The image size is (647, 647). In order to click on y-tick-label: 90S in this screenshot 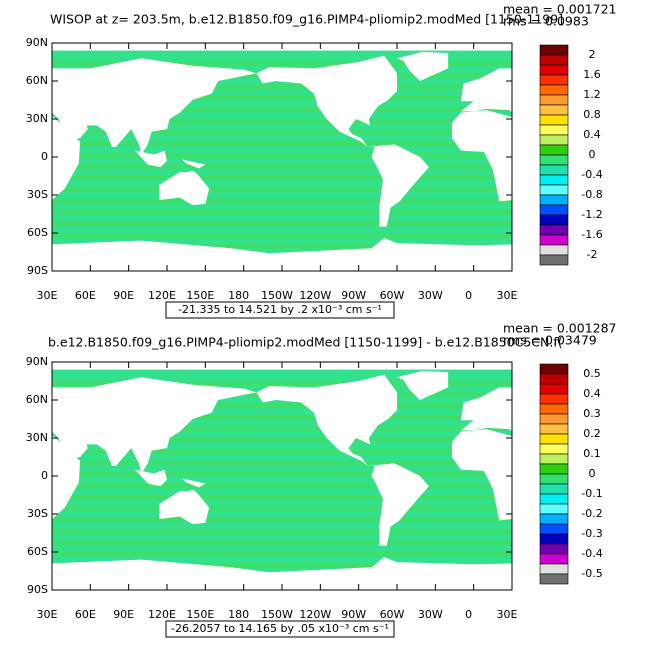, I will do `click(37, 270)`.